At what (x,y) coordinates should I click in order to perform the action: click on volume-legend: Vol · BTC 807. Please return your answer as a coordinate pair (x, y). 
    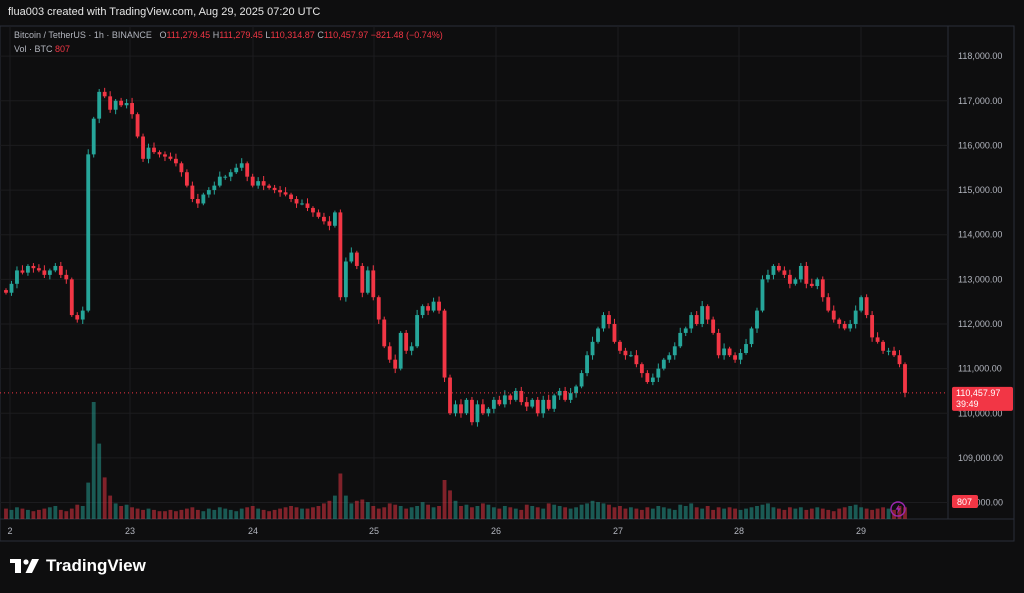
    Looking at the image, I should click on (42, 49).